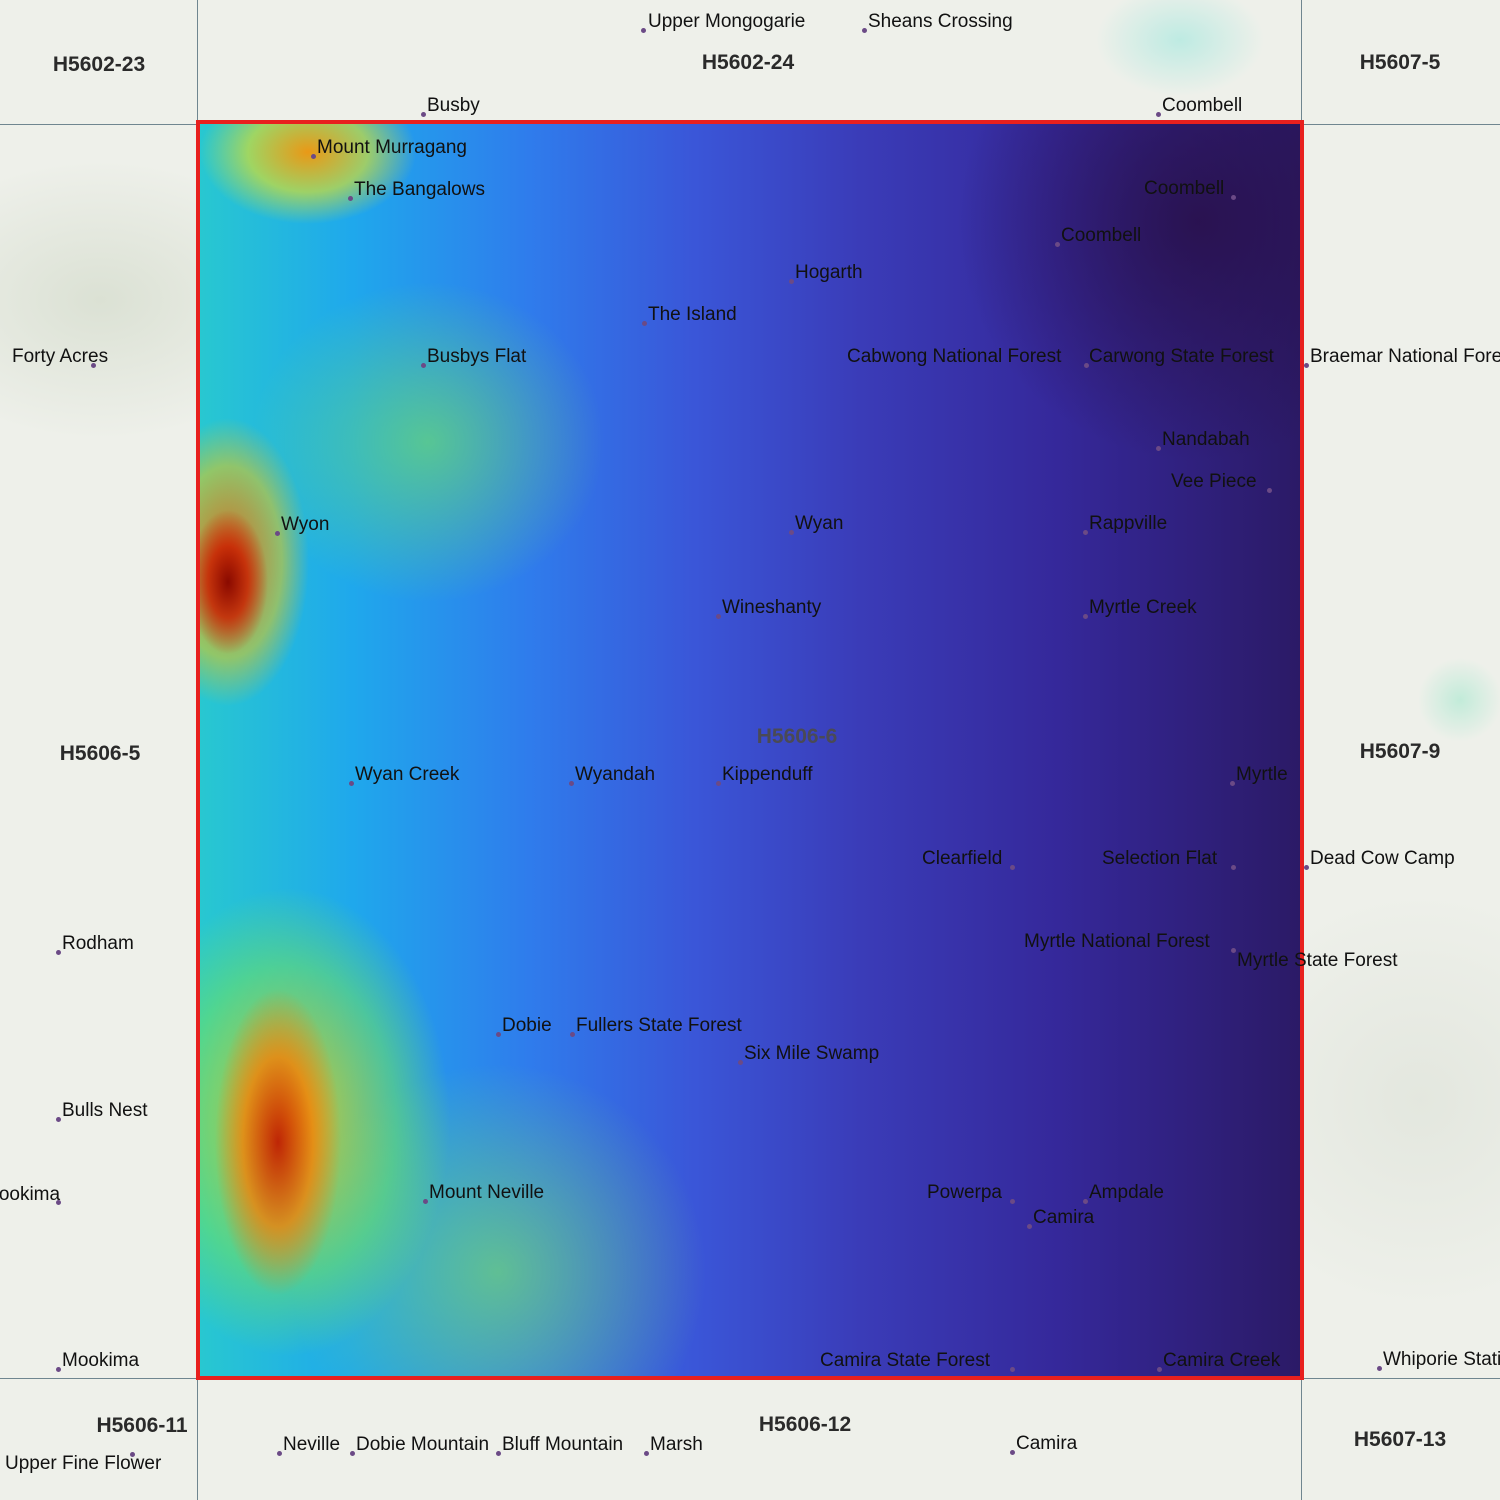 The image size is (1500, 1500). Describe the element at coordinates (1206, 439) in the screenshot. I see `place-label: Nandabah` at that location.